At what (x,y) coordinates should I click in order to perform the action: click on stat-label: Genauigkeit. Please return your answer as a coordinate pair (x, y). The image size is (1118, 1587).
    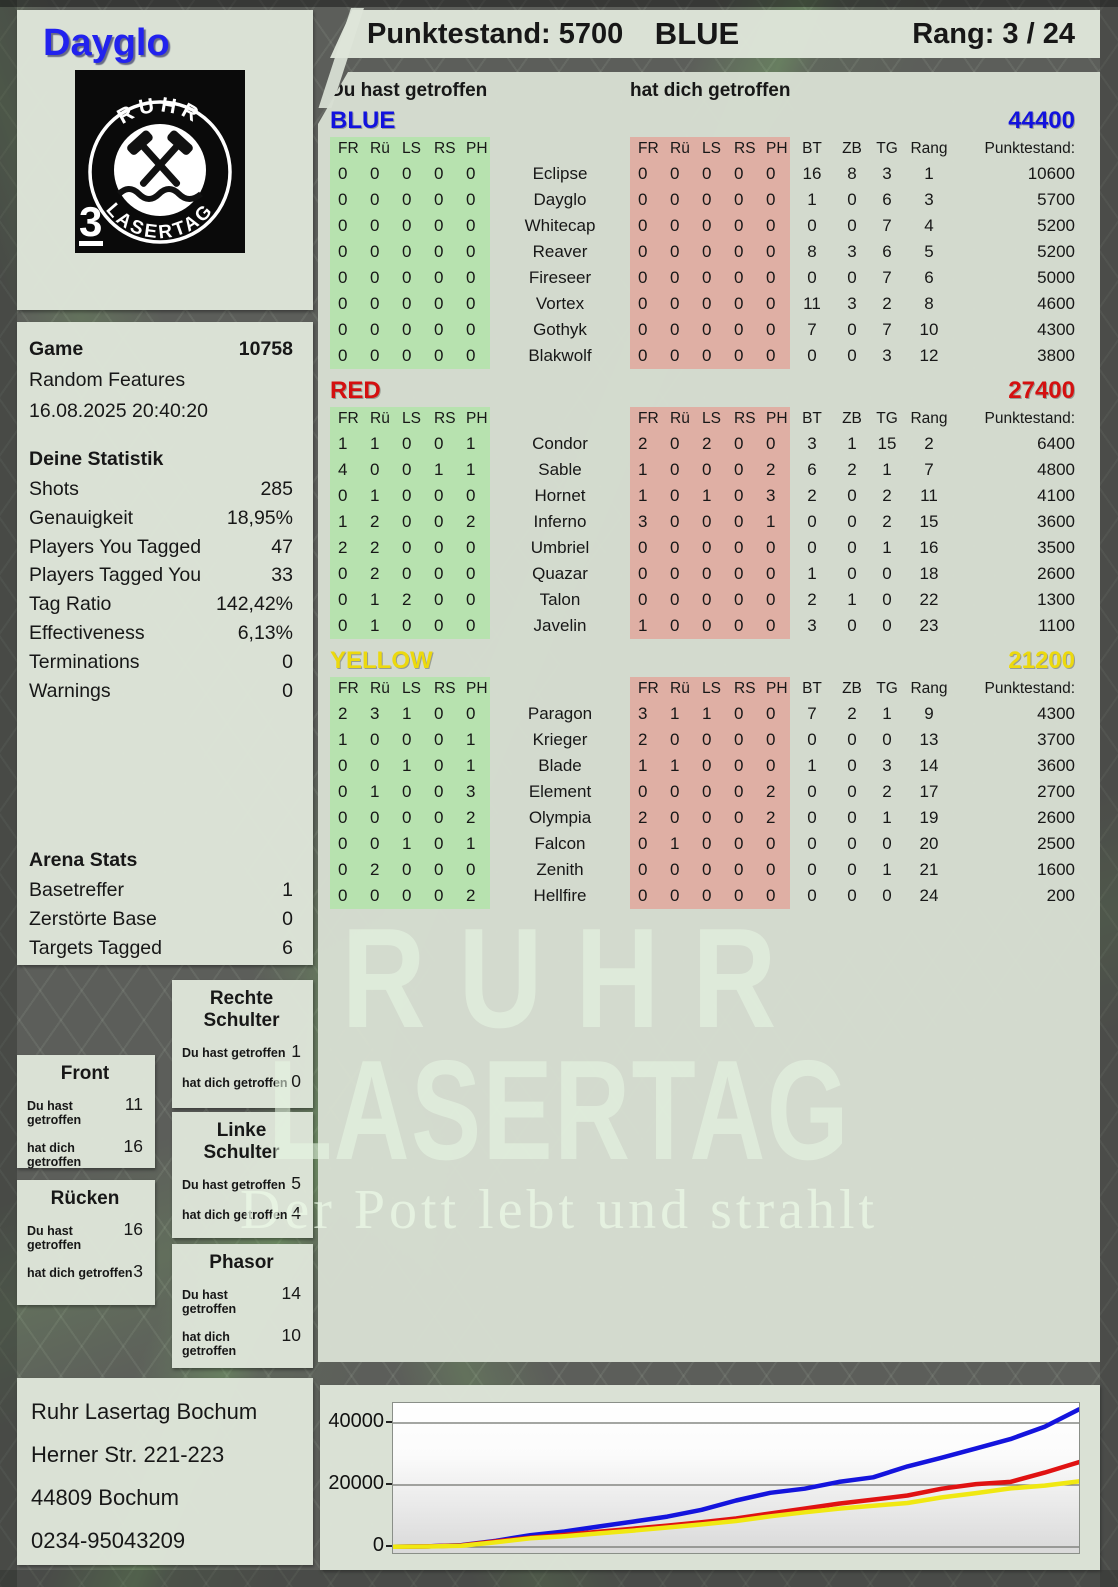
    Looking at the image, I should click on (81, 517).